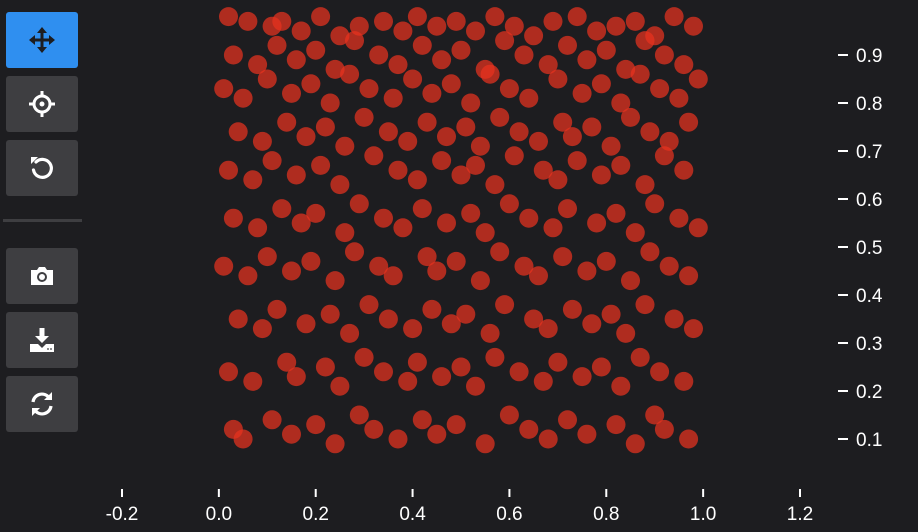  I want to click on reset-tool-button, so click(42, 168).